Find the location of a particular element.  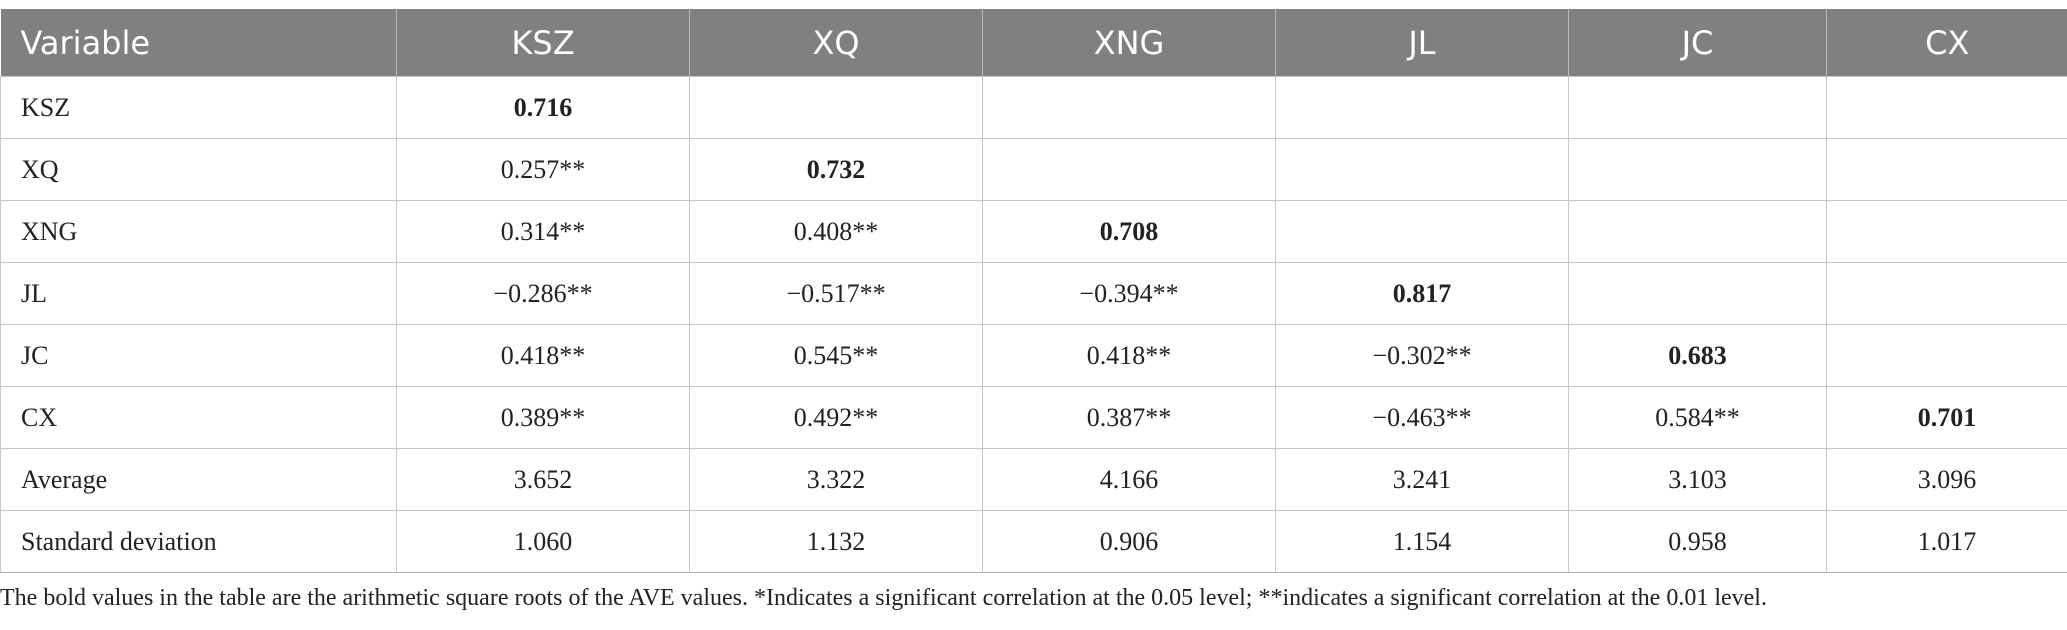

table-cell: −0.302** is located at coordinates (1422, 355).